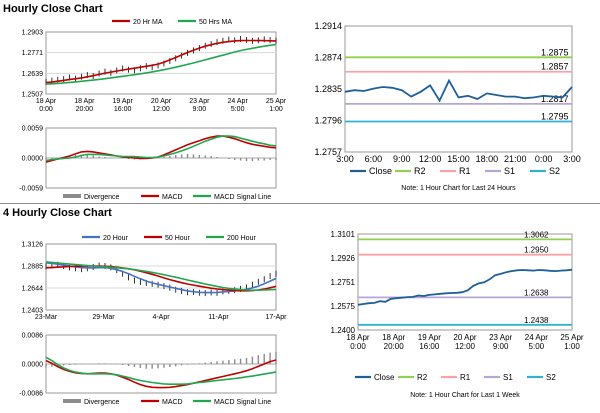 This screenshot has width=600, height=413. Describe the element at coordinates (33, 267) in the screenshot. I see `y-tick-label: 1.2885` at that location.